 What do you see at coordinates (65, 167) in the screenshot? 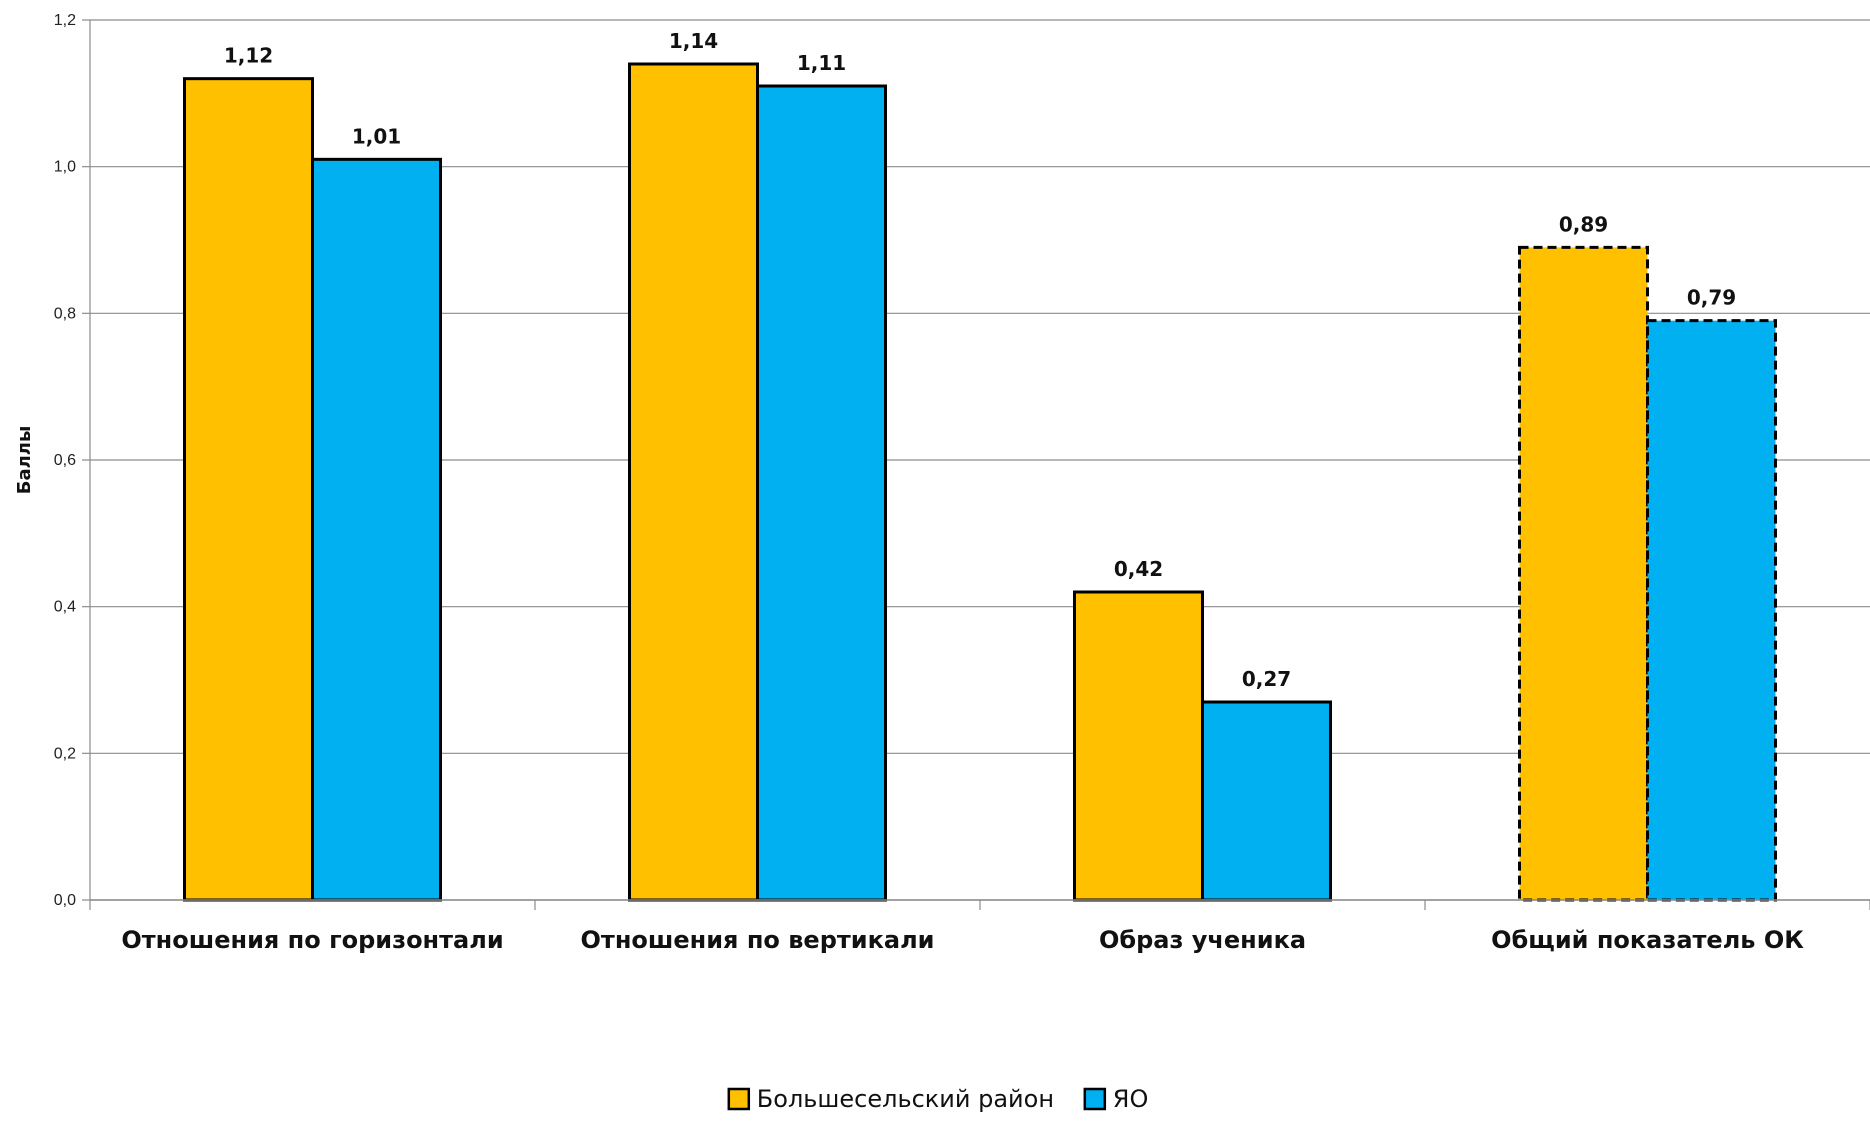
I see `y-tick-label: 1,0` at bounding box center [65, 167].